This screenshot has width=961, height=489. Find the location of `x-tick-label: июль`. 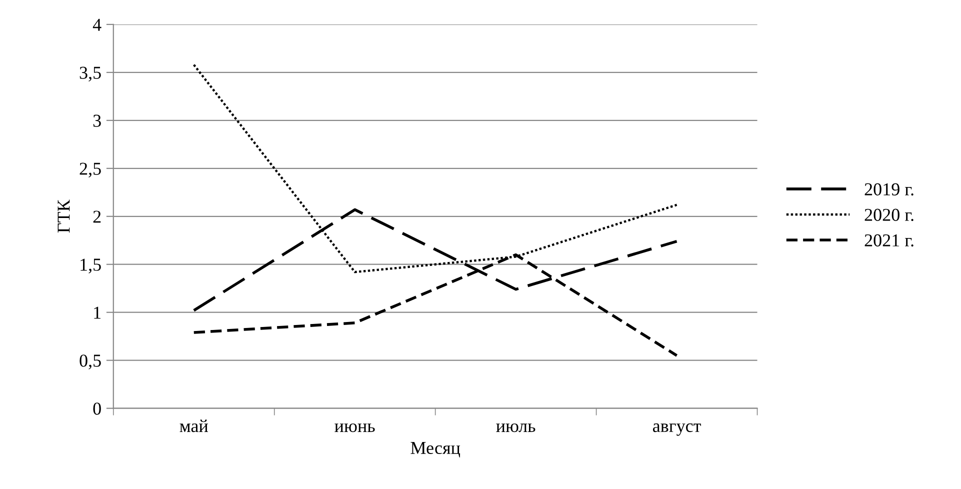

x-tick-label: июль is located at coordinates (516, 427).